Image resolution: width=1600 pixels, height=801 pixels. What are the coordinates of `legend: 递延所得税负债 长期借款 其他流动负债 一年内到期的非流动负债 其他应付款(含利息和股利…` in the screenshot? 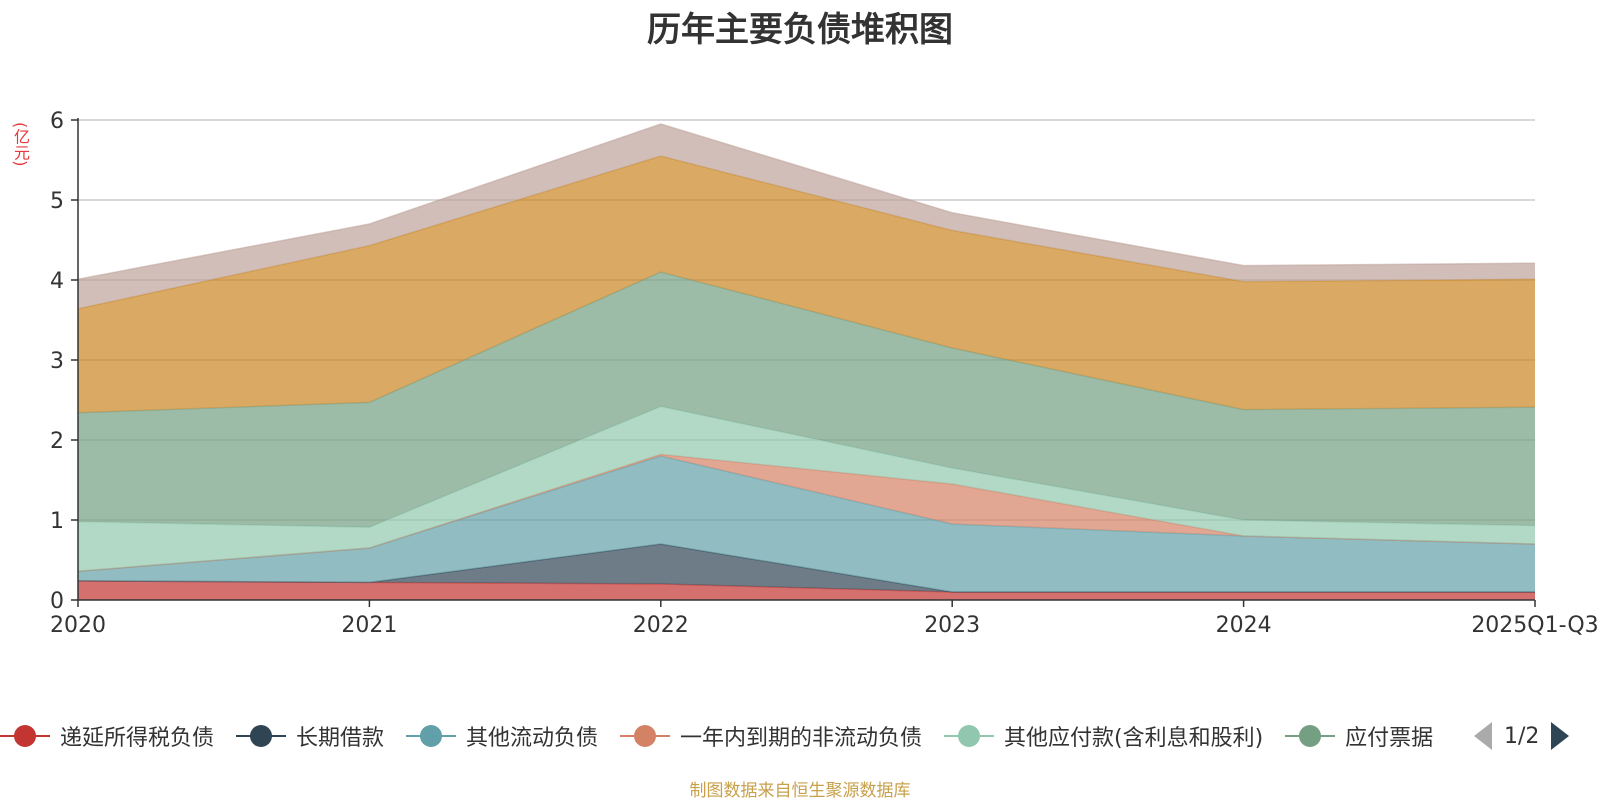 It's located at (800, 736).